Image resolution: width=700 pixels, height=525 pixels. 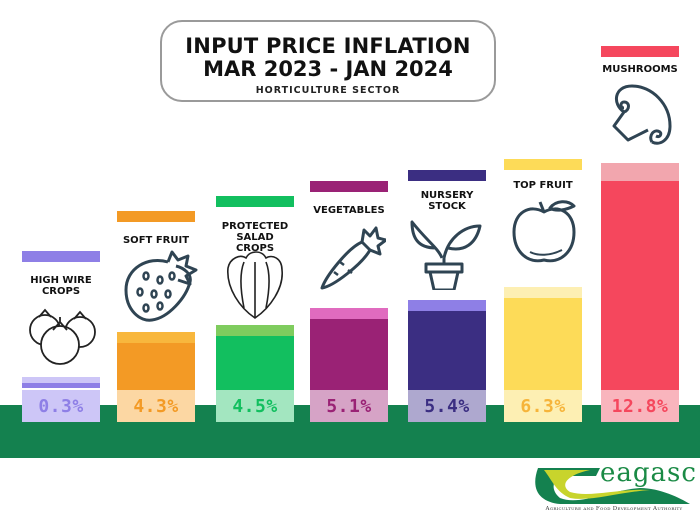 What do you see at coordinates (255, 406) in the screenshot?
I see `value-label: 4.5%` at bounding box center [255, 406].